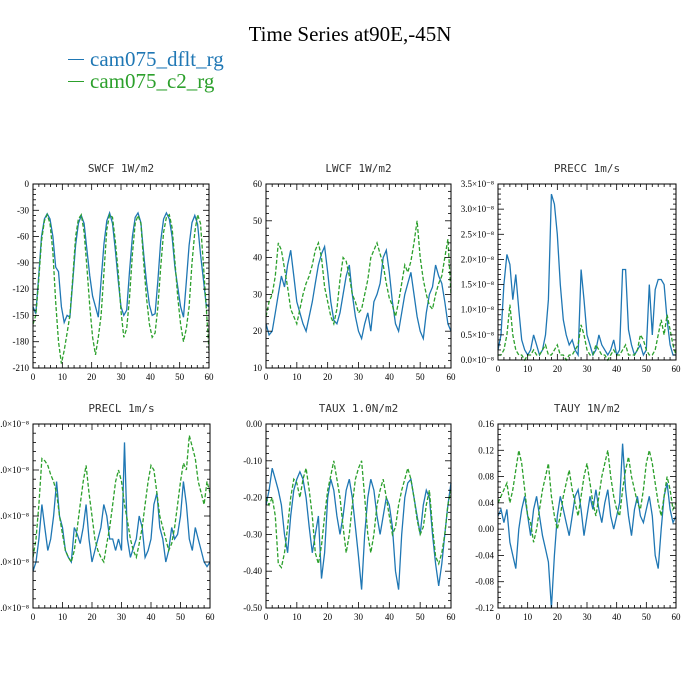 The height and width of the screenshot is (700, 700). What do you see at coordinates (486, 503) in the screenshot?
I see `y-tick-label: 0.04` at bounding box center [486, 503].